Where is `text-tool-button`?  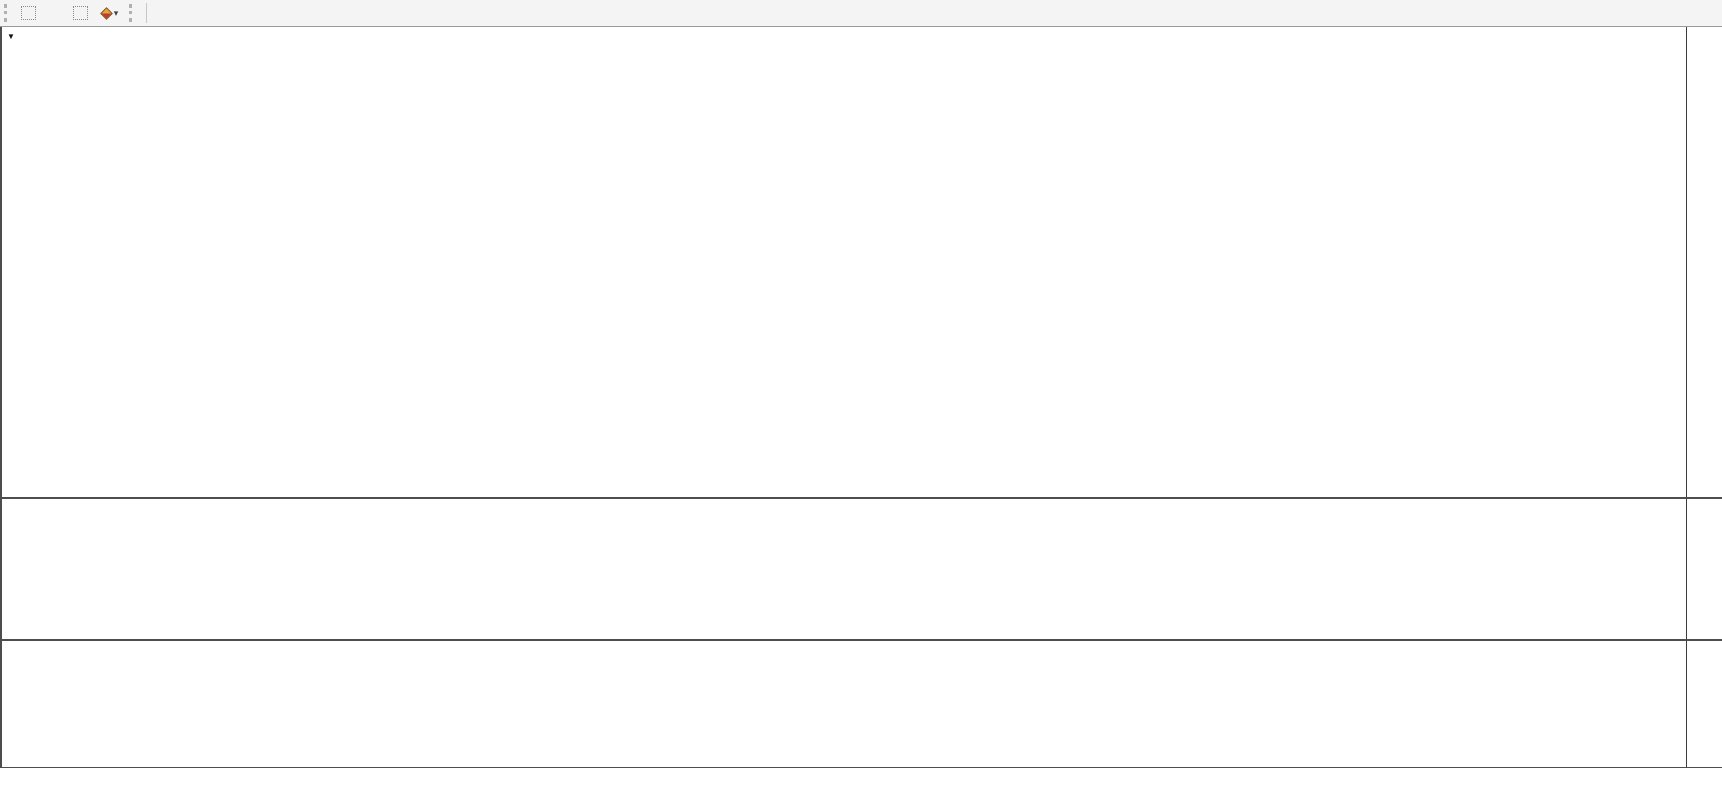
text-tool-button is located at coordinates (54, 13).